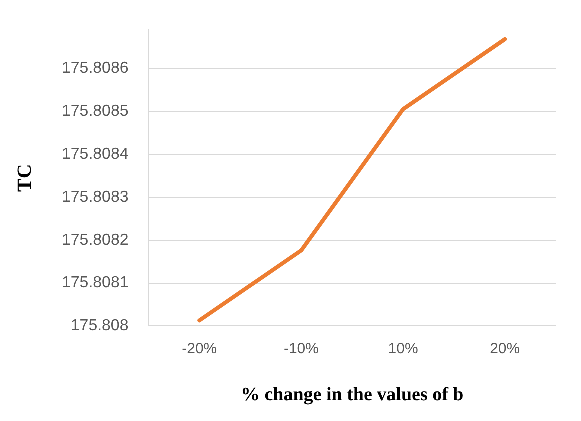  What do you see at coordinates (352, 395) in the screenshot?
I see `x-axis-title: % change in the values of b` at bounding box center [352, 395].